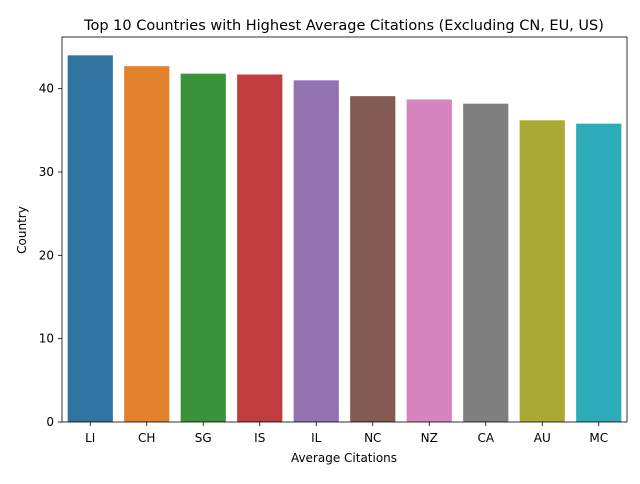 This screenshot has height=484, width=640. I want to click on x-tick-label: AU, so click(542, 438).